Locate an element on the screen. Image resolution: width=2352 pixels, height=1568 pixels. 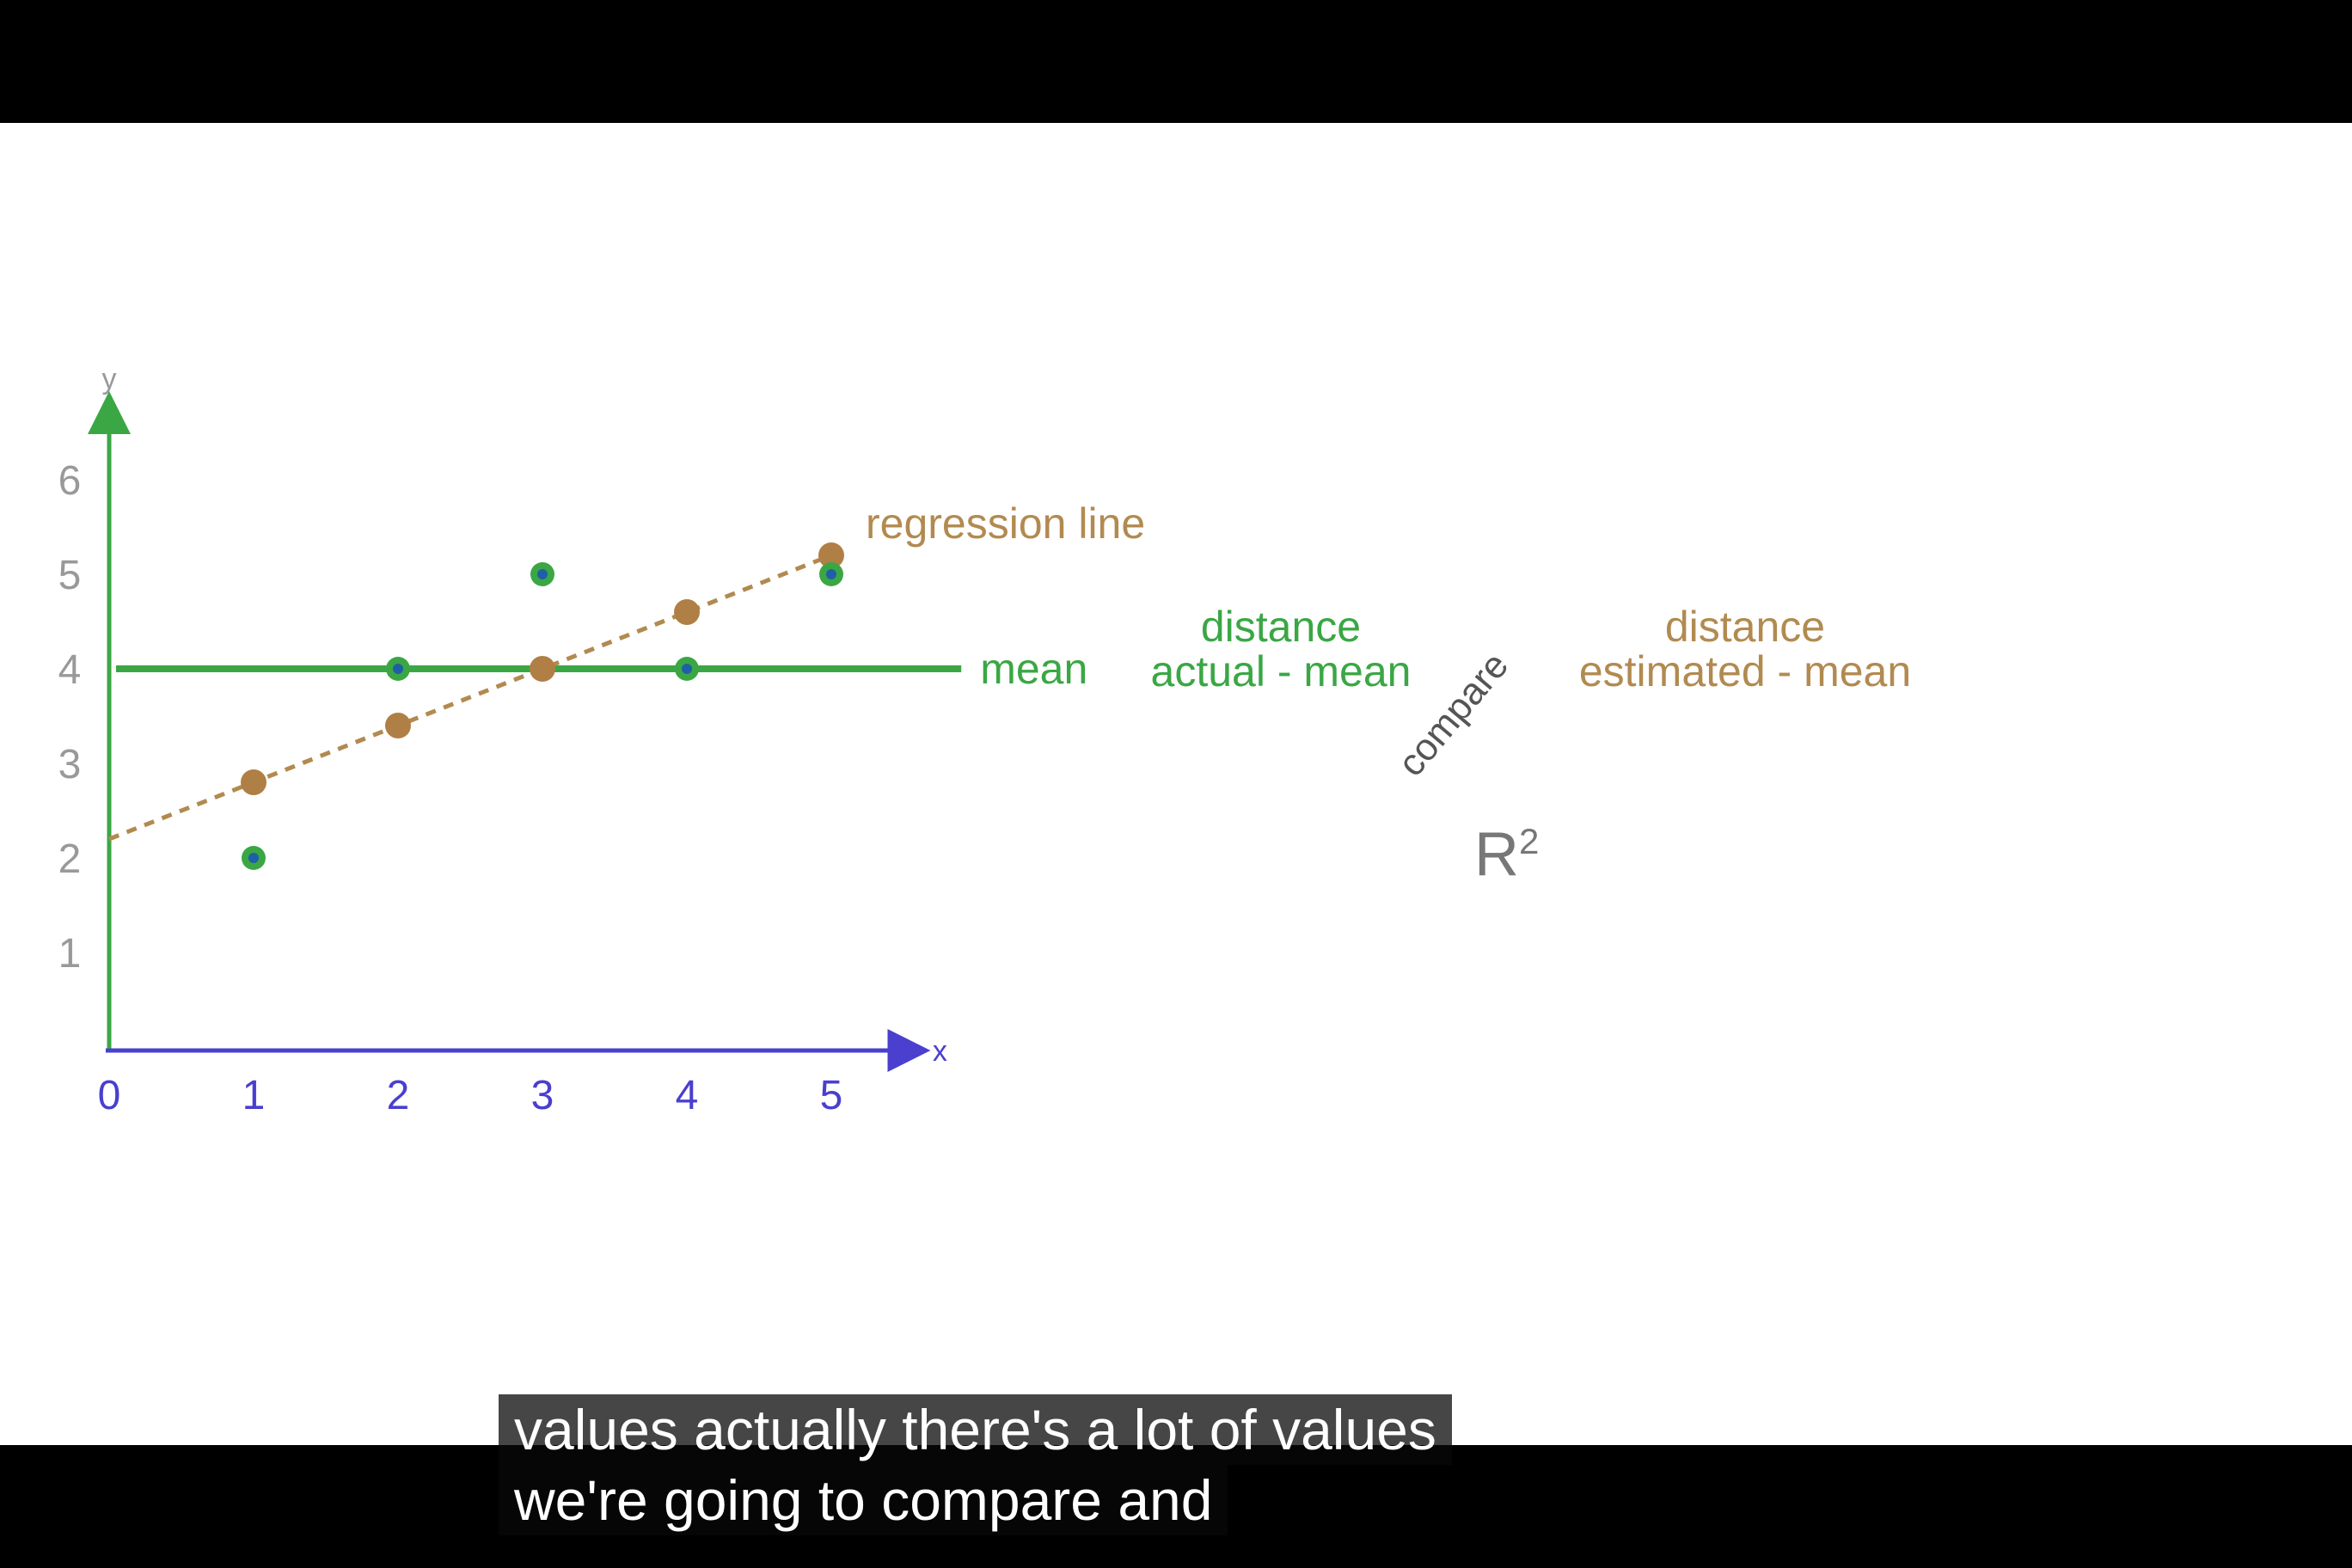
caption-line-2: we're going to compare and is located at coordinates (863, 1500).